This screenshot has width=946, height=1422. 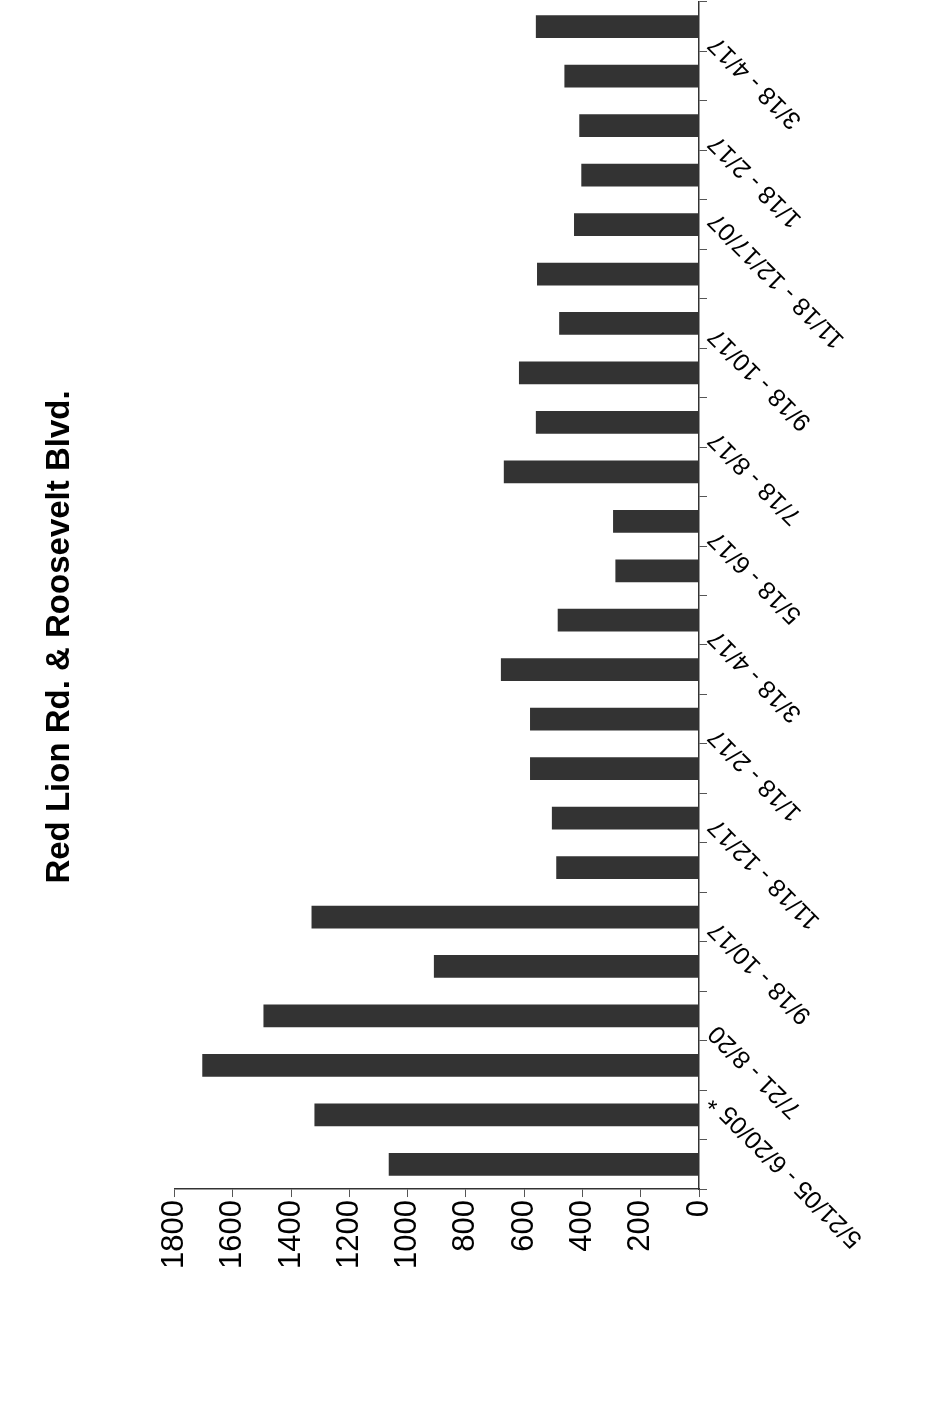 I want to click on x-tick-label: 200, so click(x=639, y=1226).